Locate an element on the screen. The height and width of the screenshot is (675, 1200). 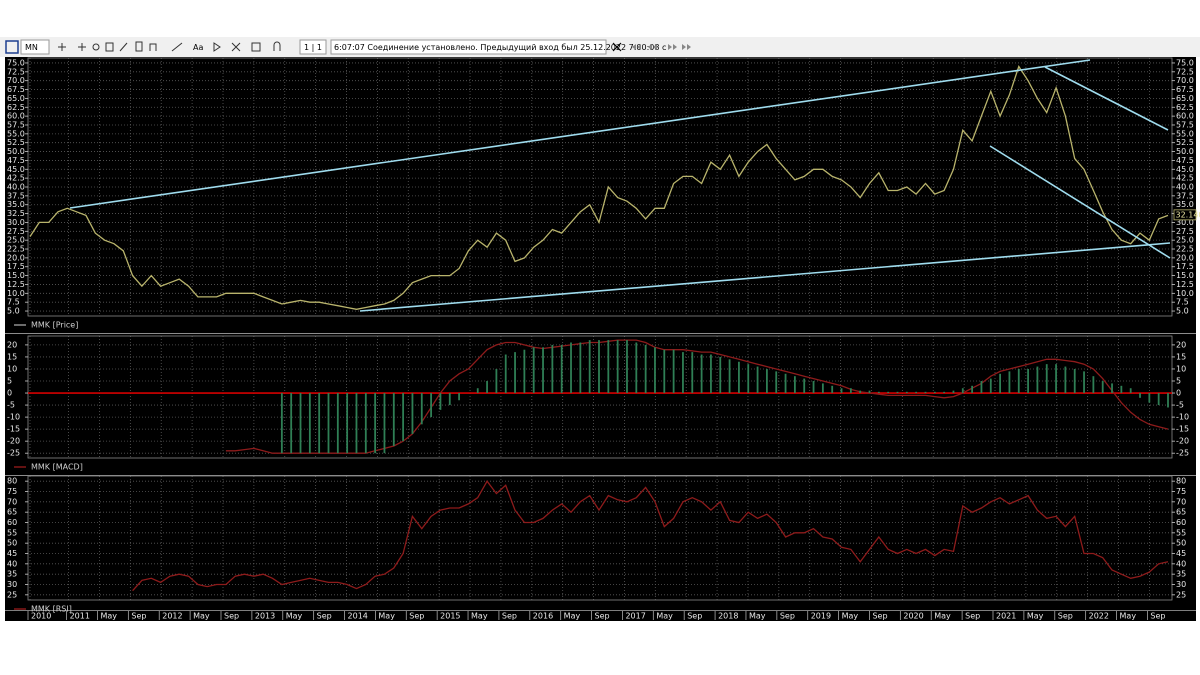
nav-icons is located at coordinates (661, 47).